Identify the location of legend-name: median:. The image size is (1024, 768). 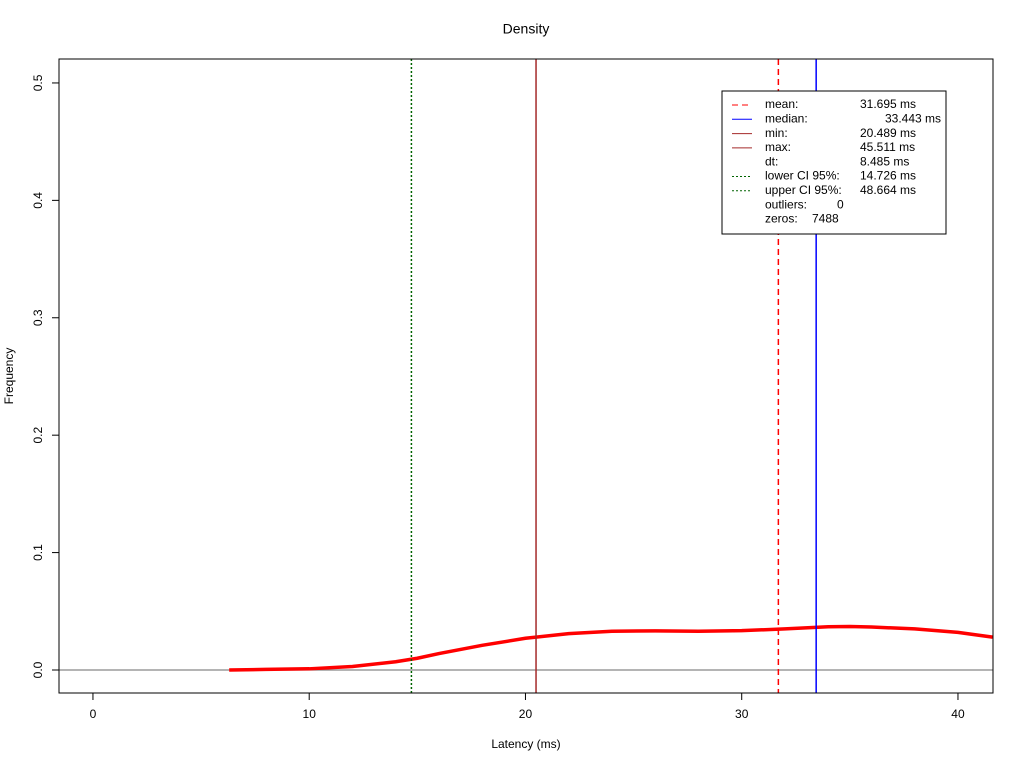
(786, 118).